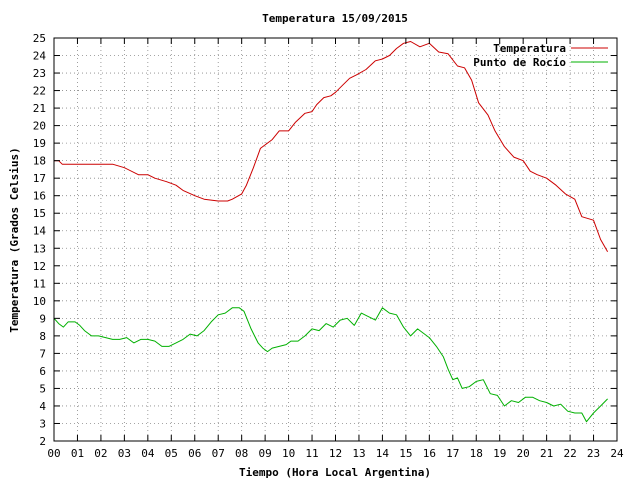  Describe the element at coordinates (39, 283) in the screenshot. I see `y-tick-label: 11` at that location.